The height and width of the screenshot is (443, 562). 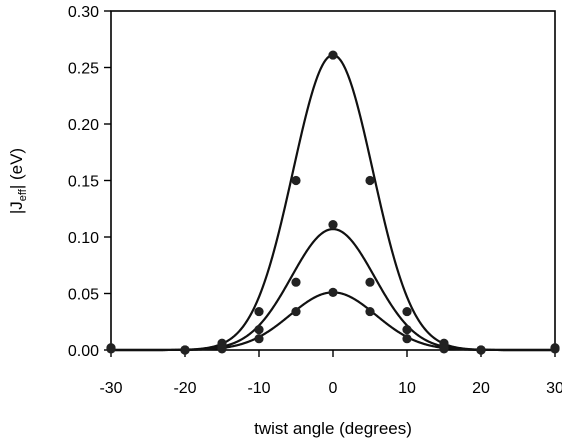 What do you see at coordinates (481, 388) in the screenshot?
I see `x-tick-label: 20` at bounding box center [481, 388].